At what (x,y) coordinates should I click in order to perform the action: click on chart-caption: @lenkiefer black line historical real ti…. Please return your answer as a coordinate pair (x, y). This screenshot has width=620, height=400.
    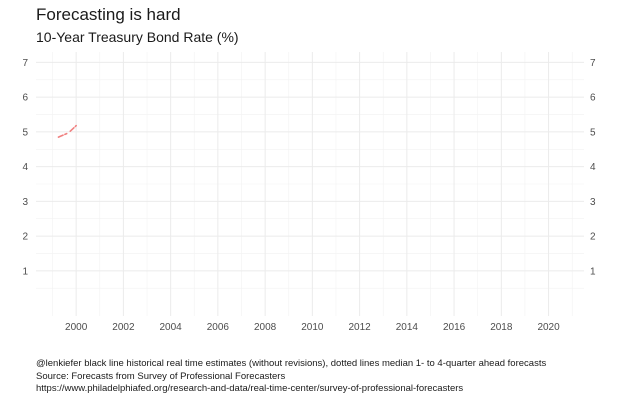
    Looking at the image, I should click on (326, 377).